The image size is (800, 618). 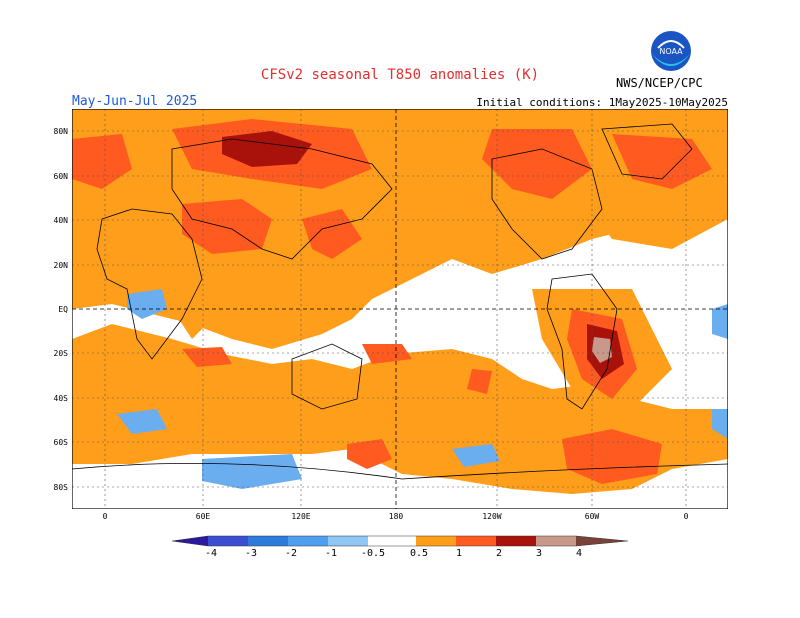 What do you see at coordinates (60, 220) in the screenshot?
I see `lat-label: 40N` at bounding box center [60, 220].